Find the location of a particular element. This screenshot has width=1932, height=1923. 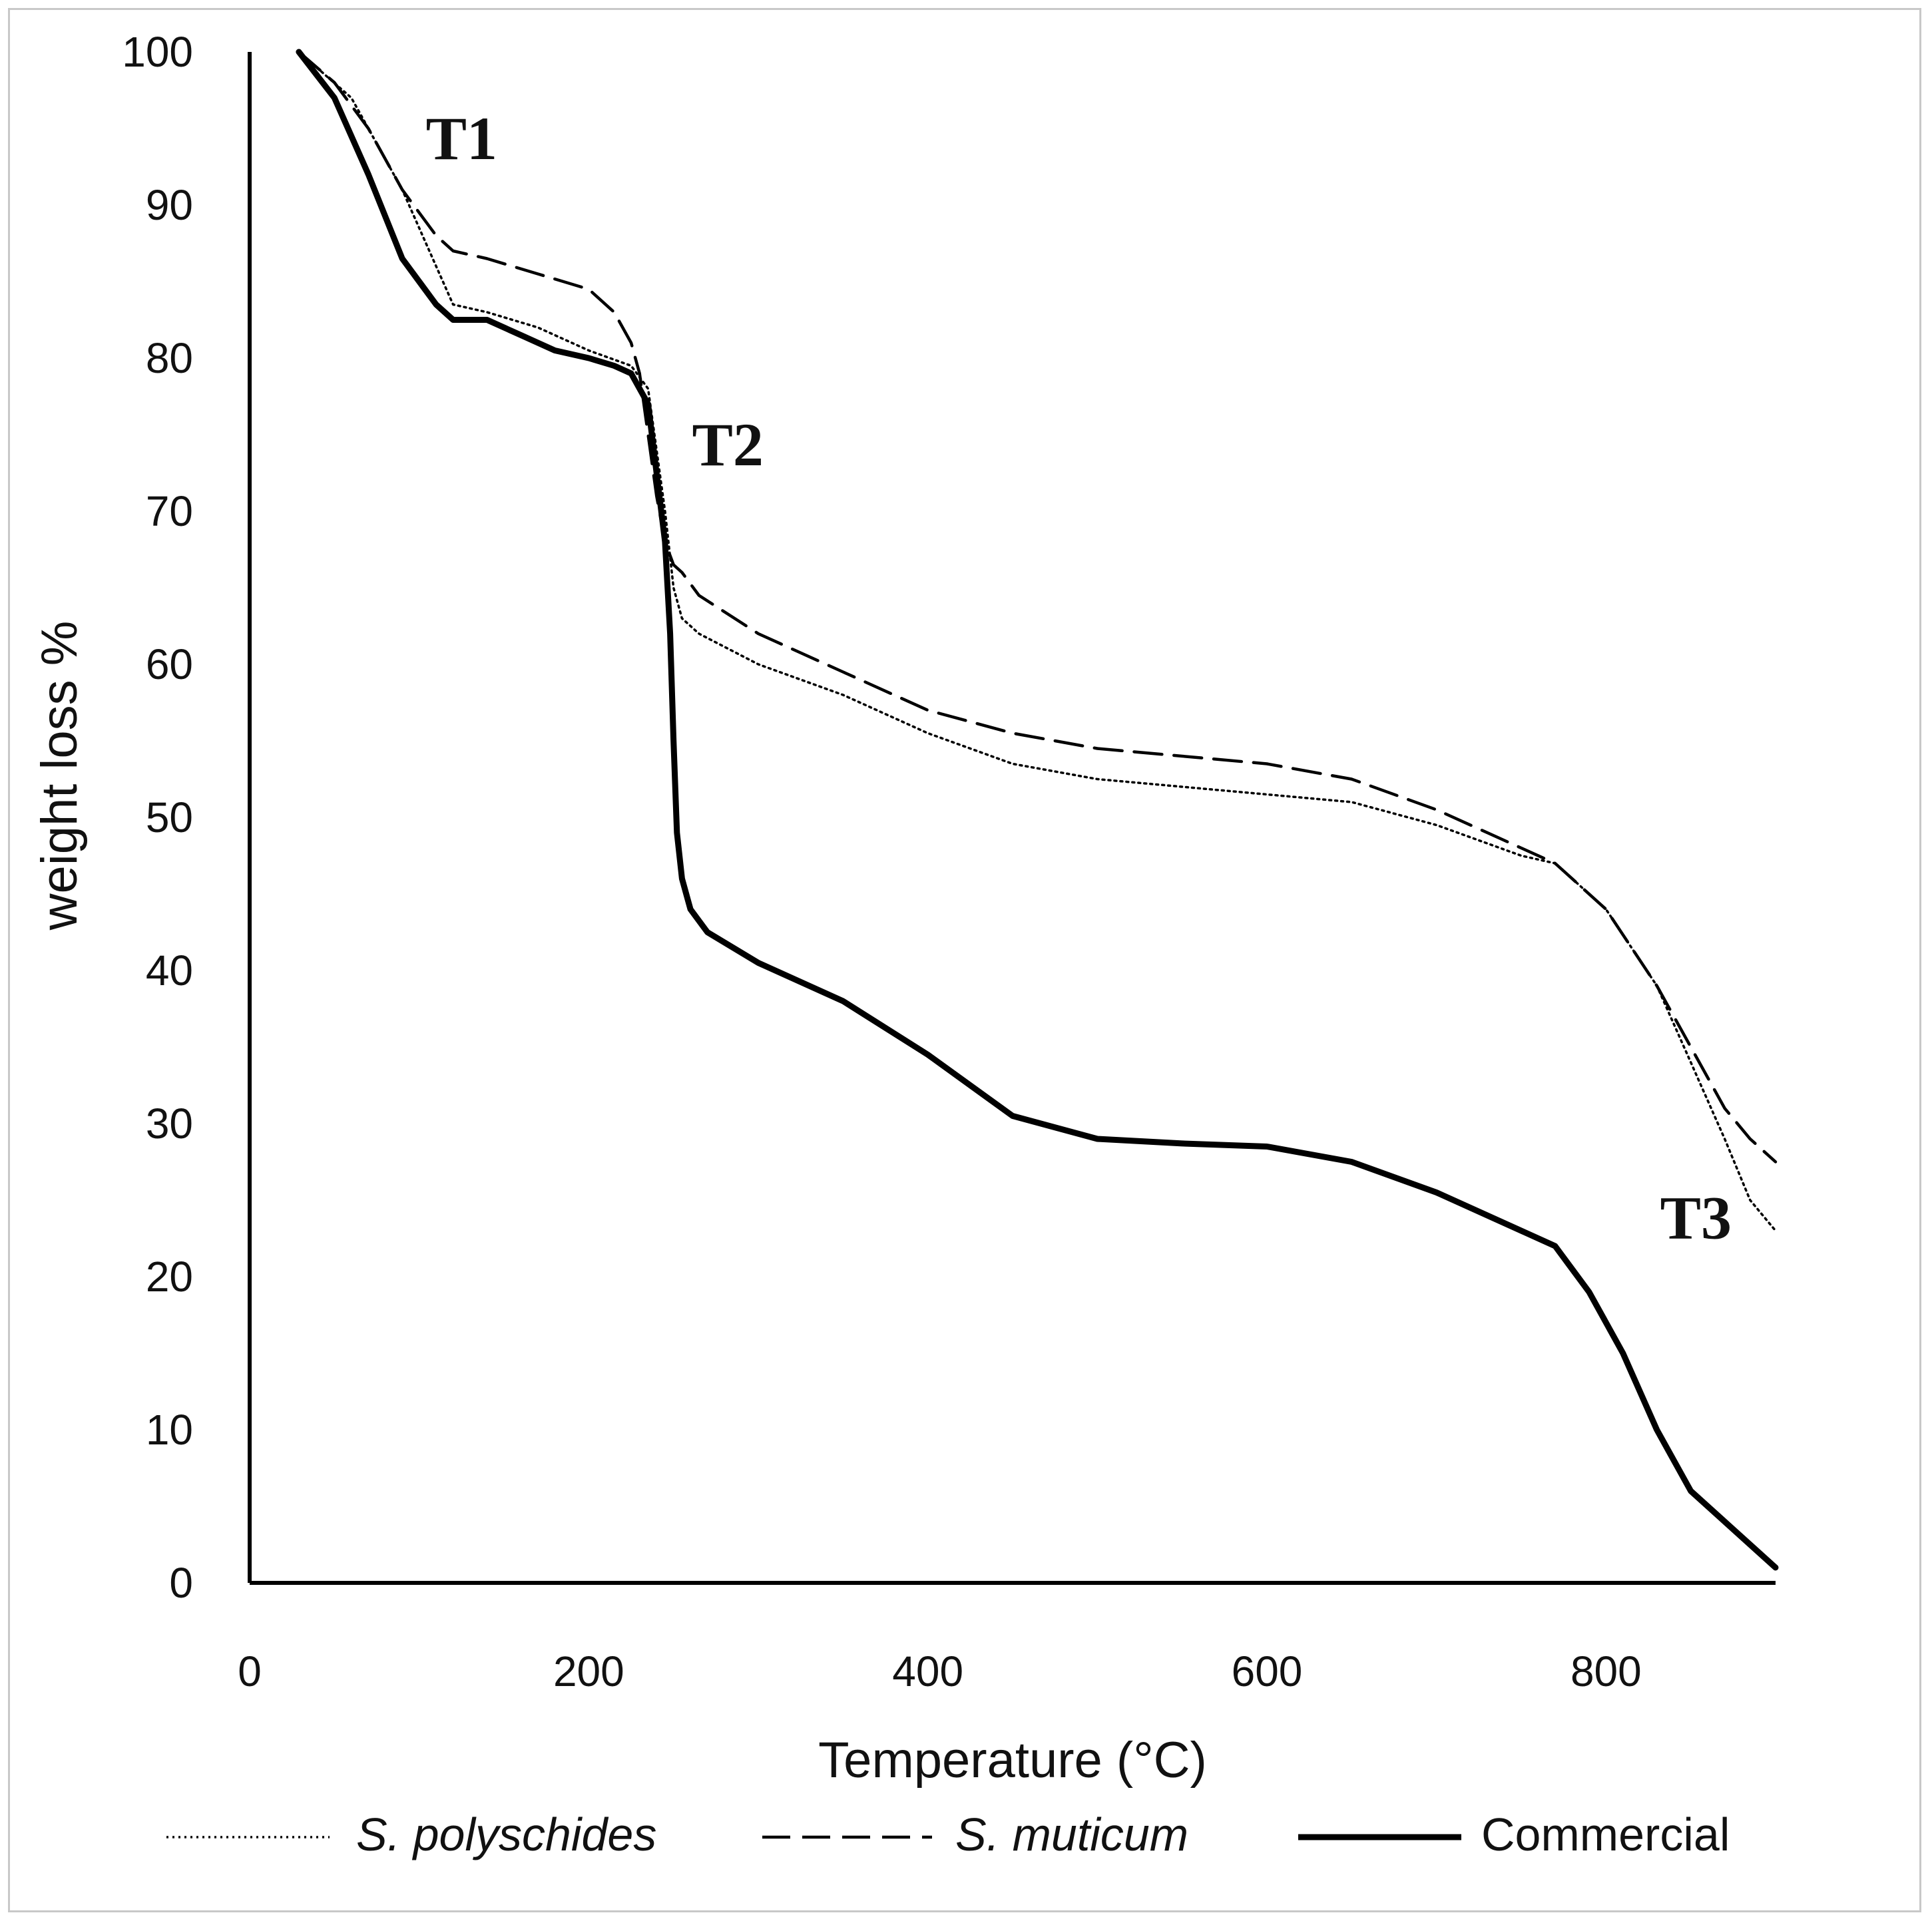

y-tick-label: 20 is located at coordinates (169, 1277).